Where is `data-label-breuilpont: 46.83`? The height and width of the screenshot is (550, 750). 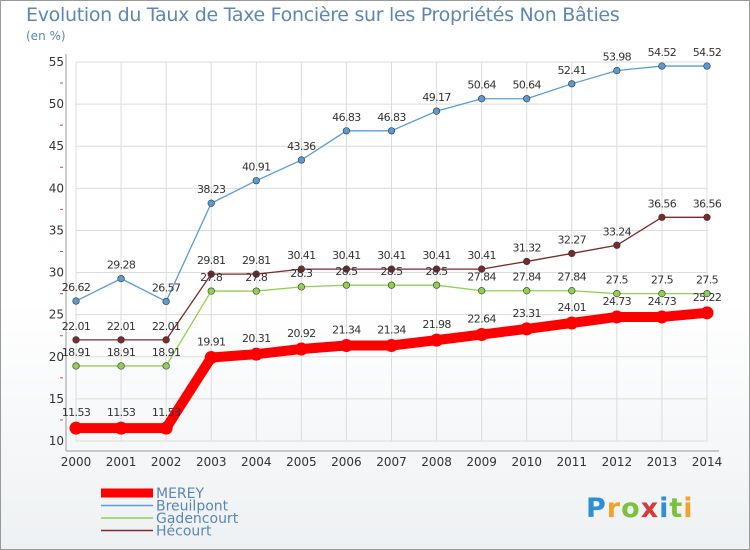
data-label-breuilpont: 46.83 is located at coordinates (391, 117).